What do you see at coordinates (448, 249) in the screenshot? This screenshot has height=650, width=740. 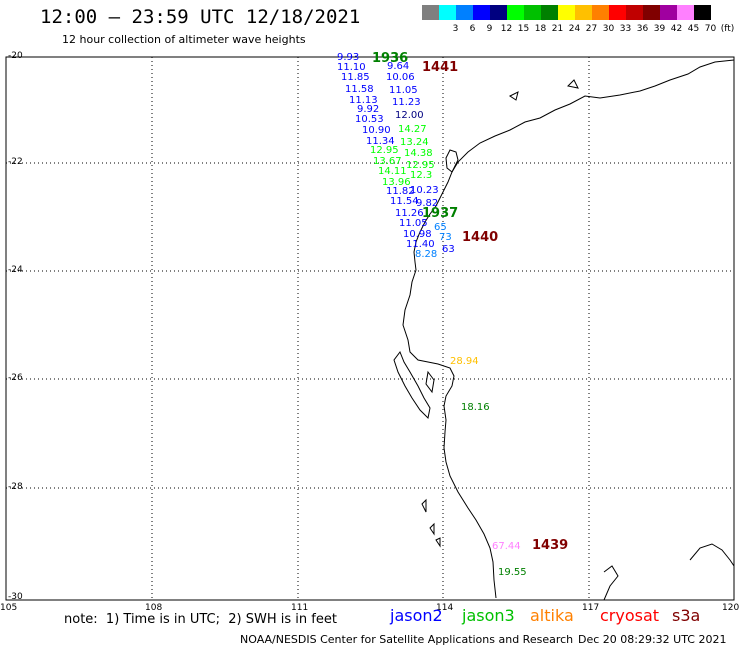 I see `swh-observation: 63` at bounding box center [448, 249].